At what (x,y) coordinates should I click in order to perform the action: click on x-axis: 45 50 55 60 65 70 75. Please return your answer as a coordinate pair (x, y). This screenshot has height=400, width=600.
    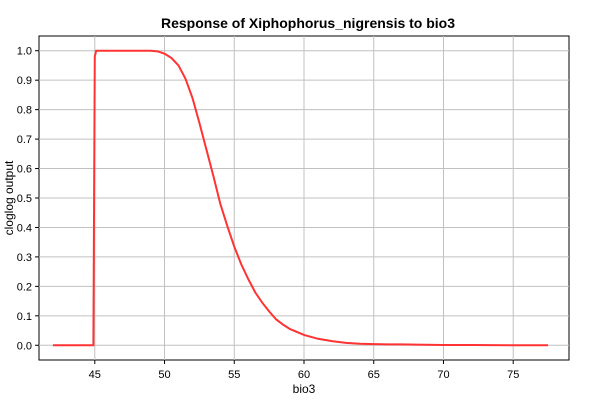
    Looking at the image, I should click on (304, 370).